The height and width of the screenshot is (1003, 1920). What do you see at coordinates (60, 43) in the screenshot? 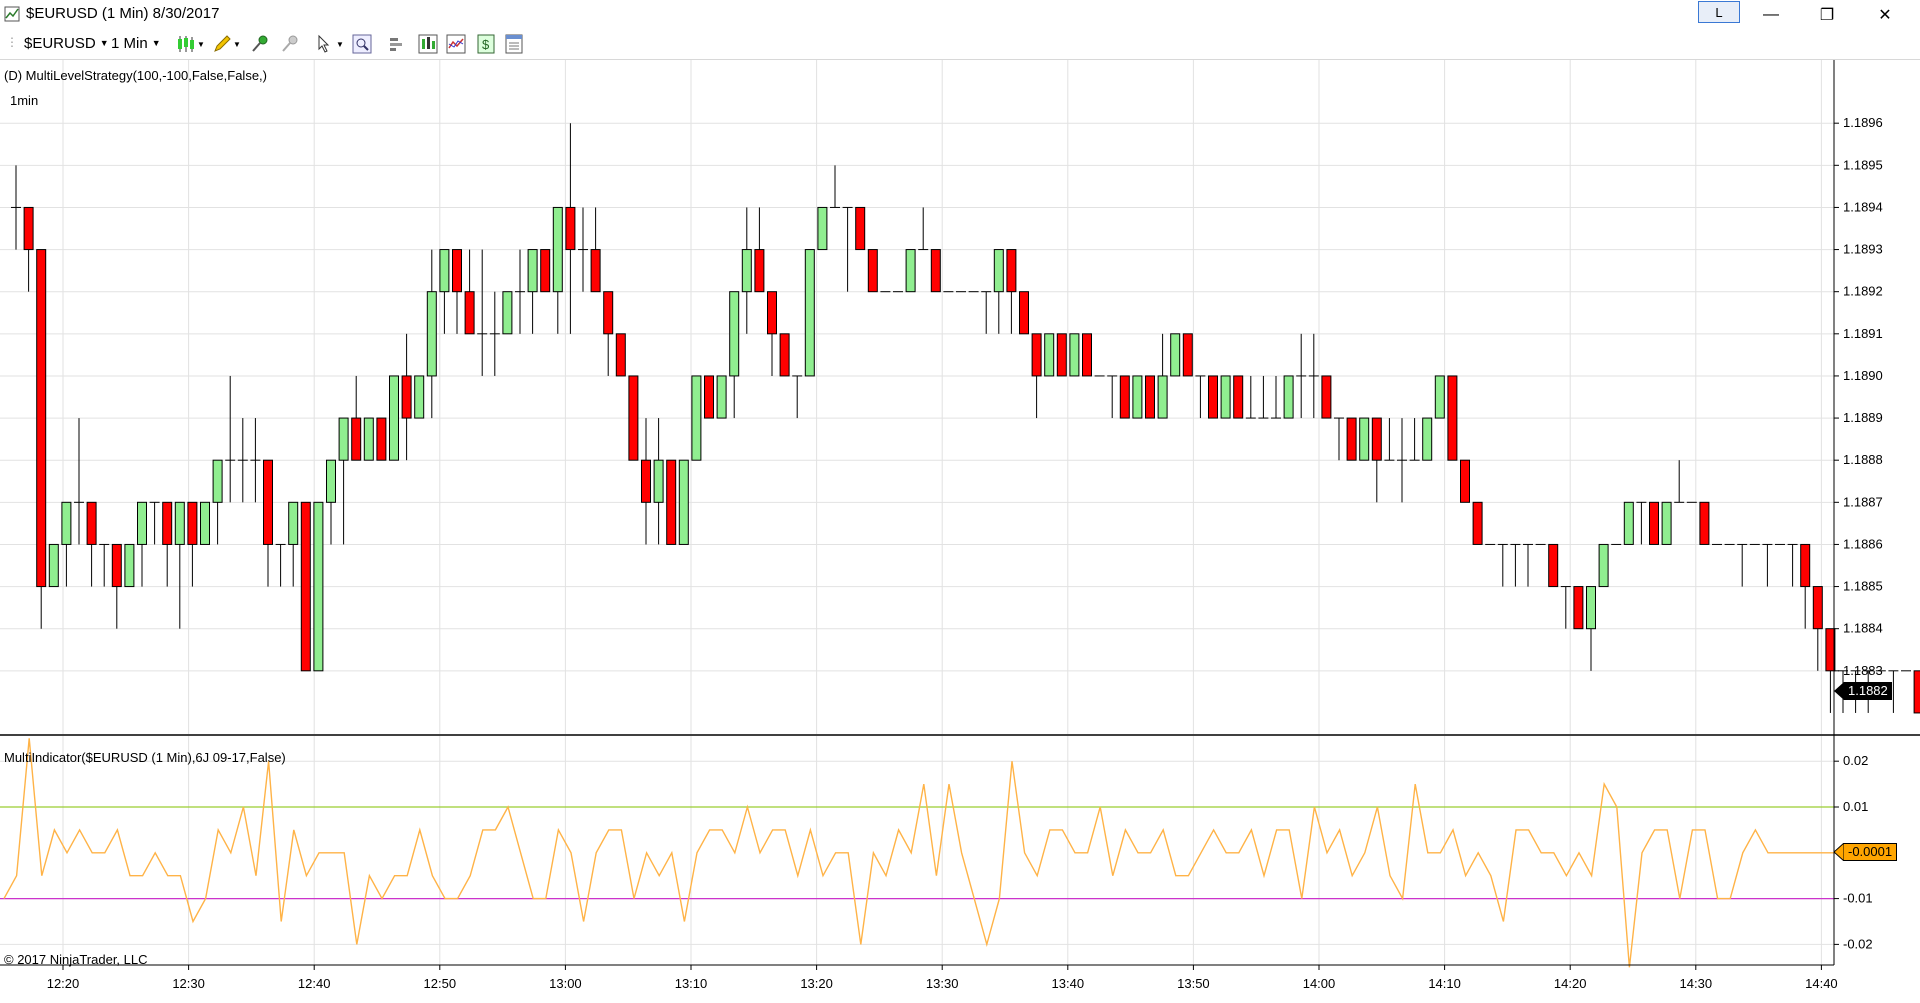
I see `instrument-label: $EURUSD` at bounding box center [60, 43].